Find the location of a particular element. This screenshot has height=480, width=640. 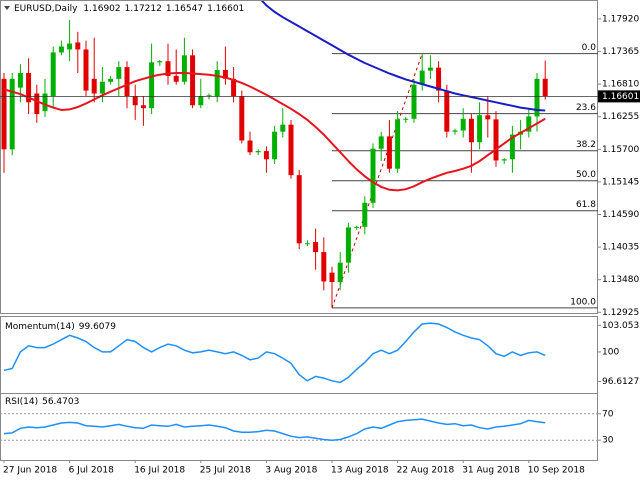

y-tick-label: 100 is located at coordinates (610, 352).